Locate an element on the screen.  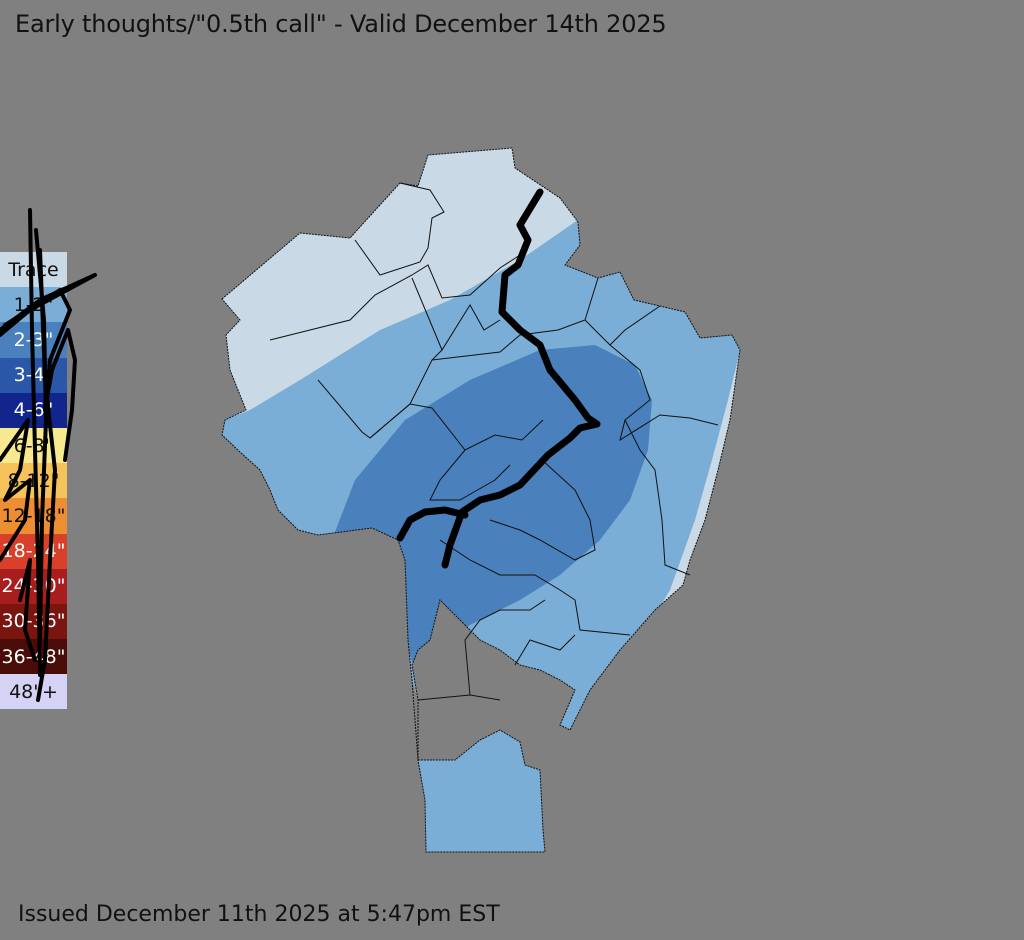
legend-item: 24-30" is located at coordinates (33, 586).